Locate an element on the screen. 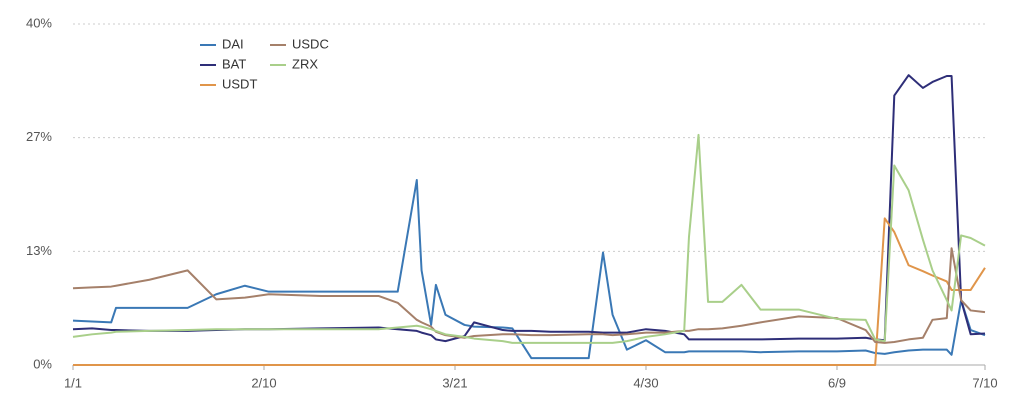 This screenshot has width=1033, height=409. legend-label: USDC is located at coordinates (310, 43).